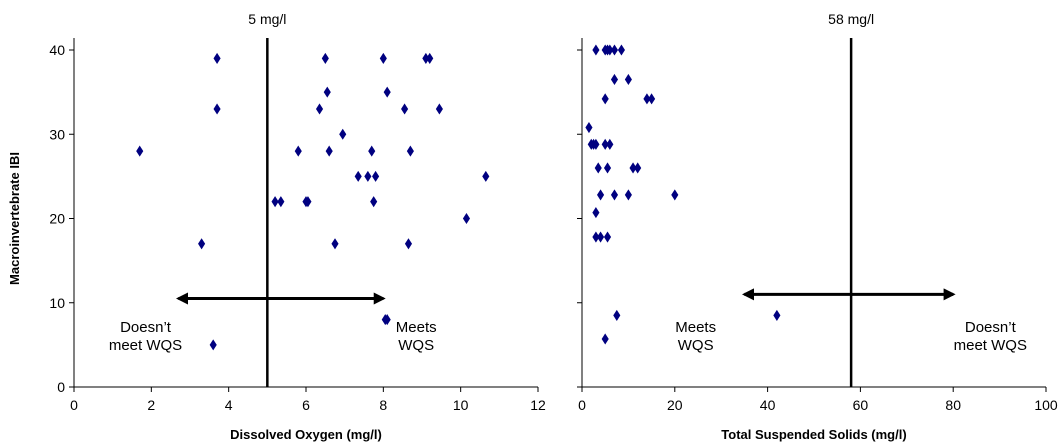  What do you see at coordinates (990, 345) in the screenshot?
I see `annotation-right-line: meet WQS` at bounding box center [990, 345].